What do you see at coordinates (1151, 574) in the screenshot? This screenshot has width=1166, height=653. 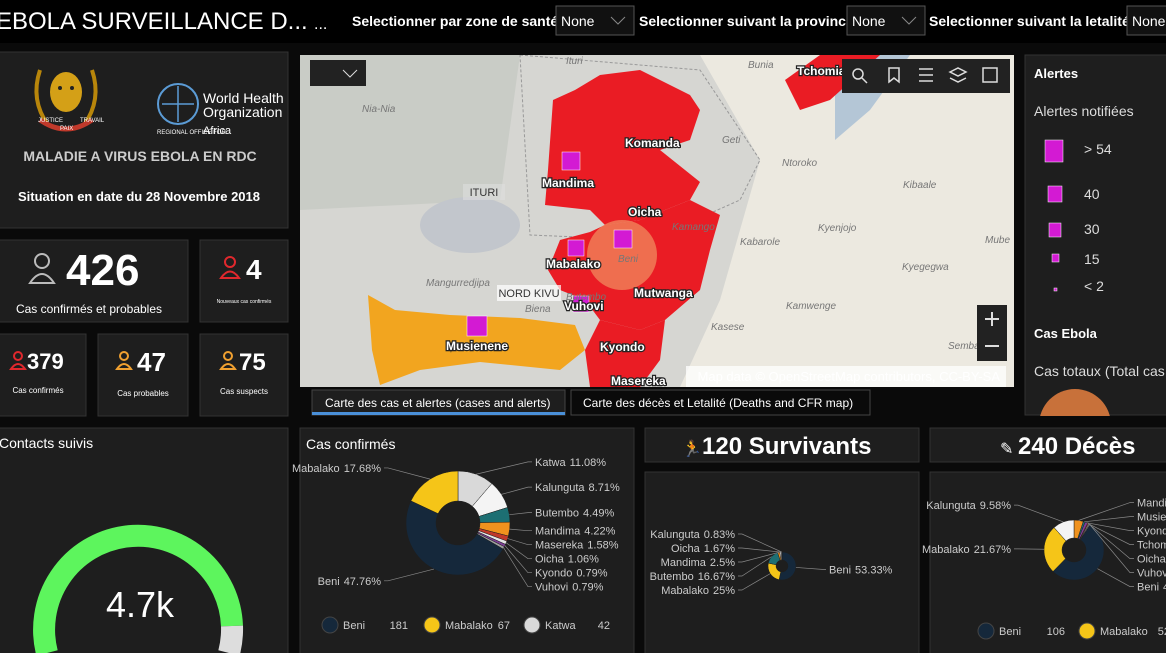 I see `slice-name: Vuhovi` at bounding box center [1151, 574].